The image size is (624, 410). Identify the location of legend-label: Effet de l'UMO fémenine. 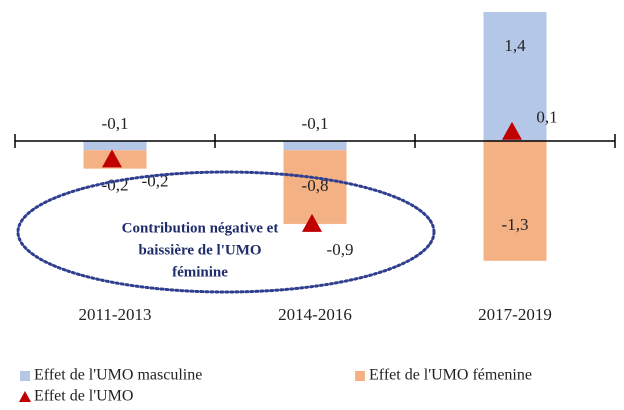
(450, 375).